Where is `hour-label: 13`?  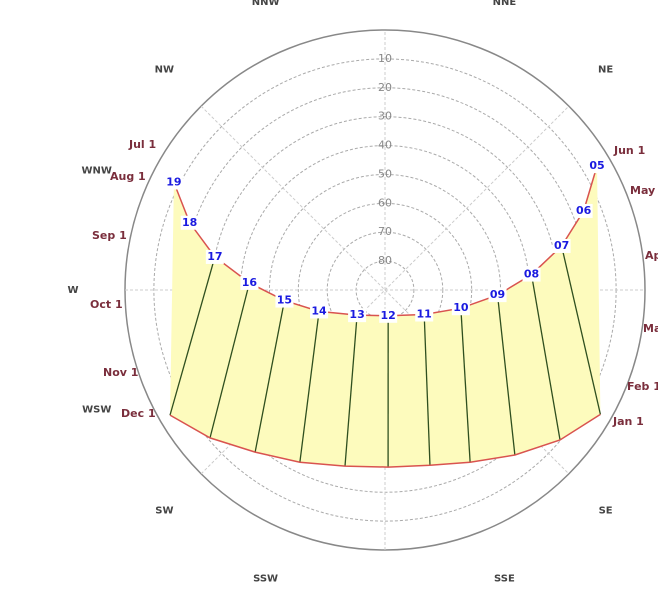
hour-label: 13 is located at coordinates (356, 314).